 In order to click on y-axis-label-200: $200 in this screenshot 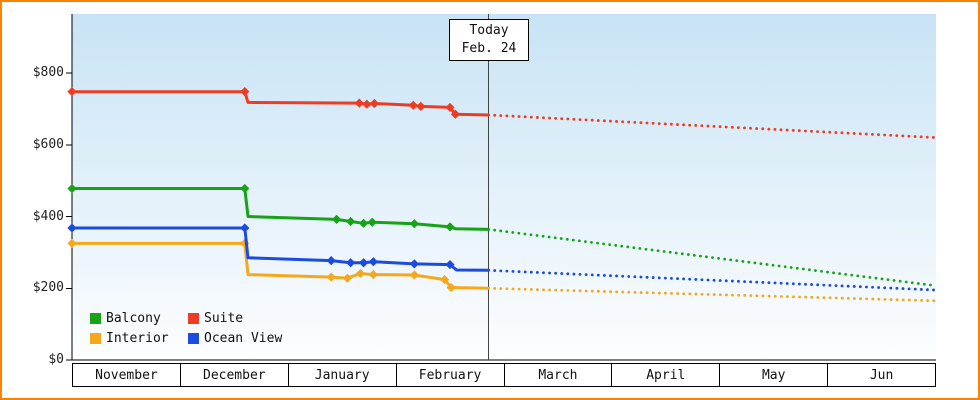, I will do `click(48, 287)`.